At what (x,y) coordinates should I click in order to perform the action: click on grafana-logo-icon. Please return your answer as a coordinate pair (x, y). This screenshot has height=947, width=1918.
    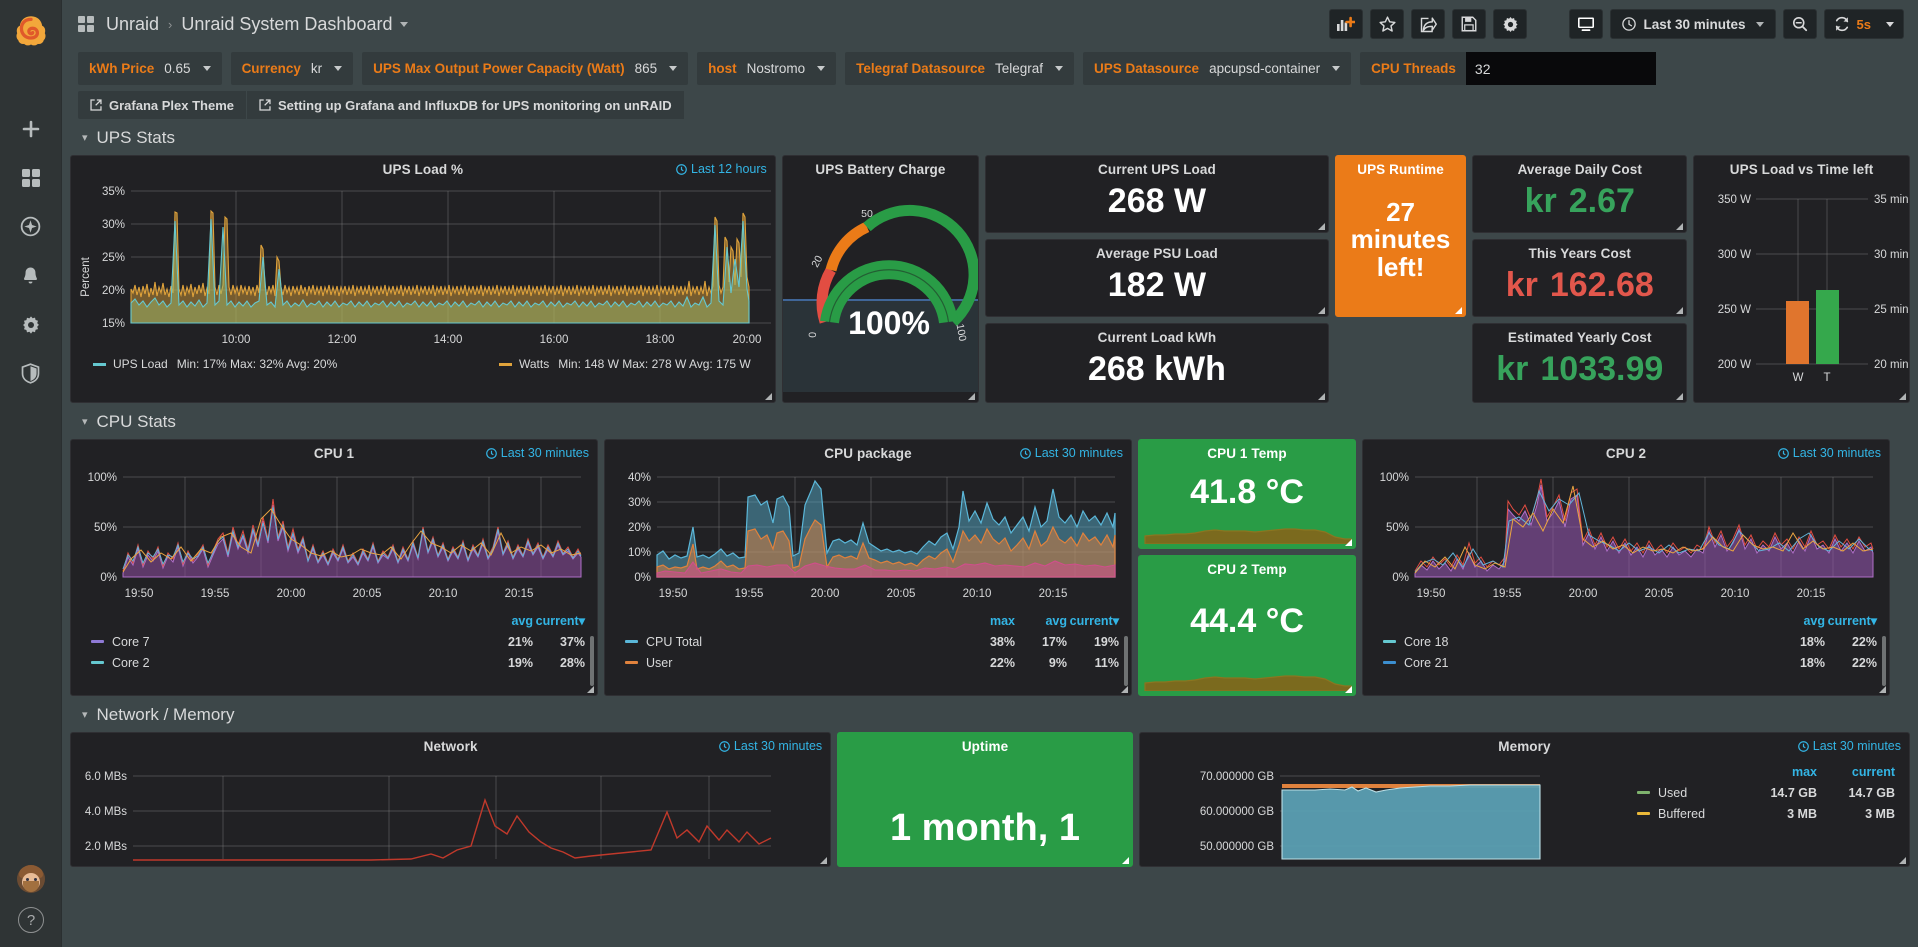
    Looking at the image, I should click on (31, 30).